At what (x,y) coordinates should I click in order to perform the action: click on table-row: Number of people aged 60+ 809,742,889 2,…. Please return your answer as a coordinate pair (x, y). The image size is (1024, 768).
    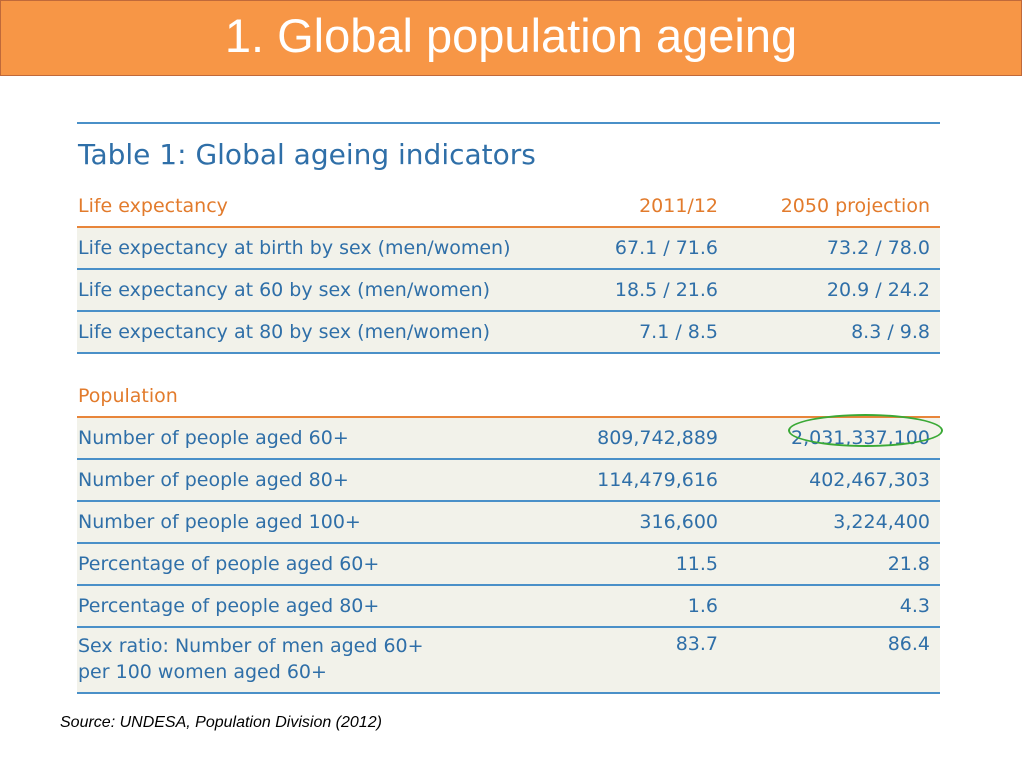
    Looking at the image, I should click on (510, 437).